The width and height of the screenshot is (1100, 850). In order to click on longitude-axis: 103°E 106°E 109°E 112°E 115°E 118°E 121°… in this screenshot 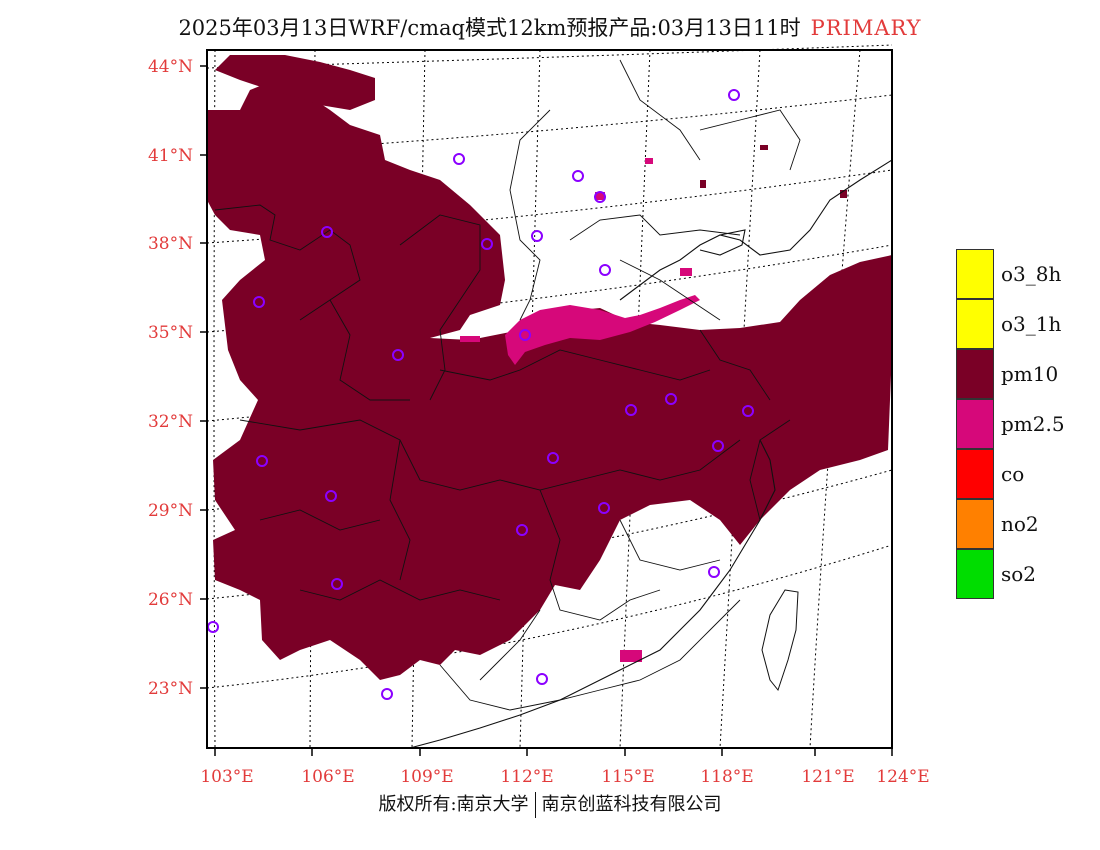, I will do `click(565, 767)`.